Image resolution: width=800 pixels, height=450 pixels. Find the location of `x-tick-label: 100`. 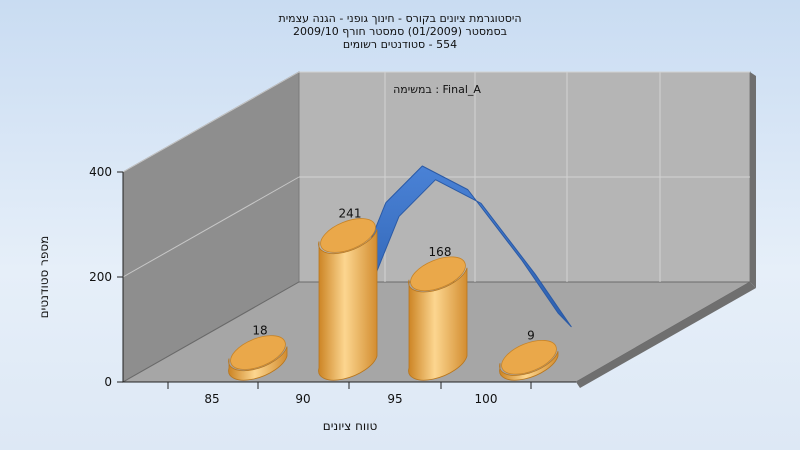

x-tick-label: 100 is located at coordinates (486, 399).